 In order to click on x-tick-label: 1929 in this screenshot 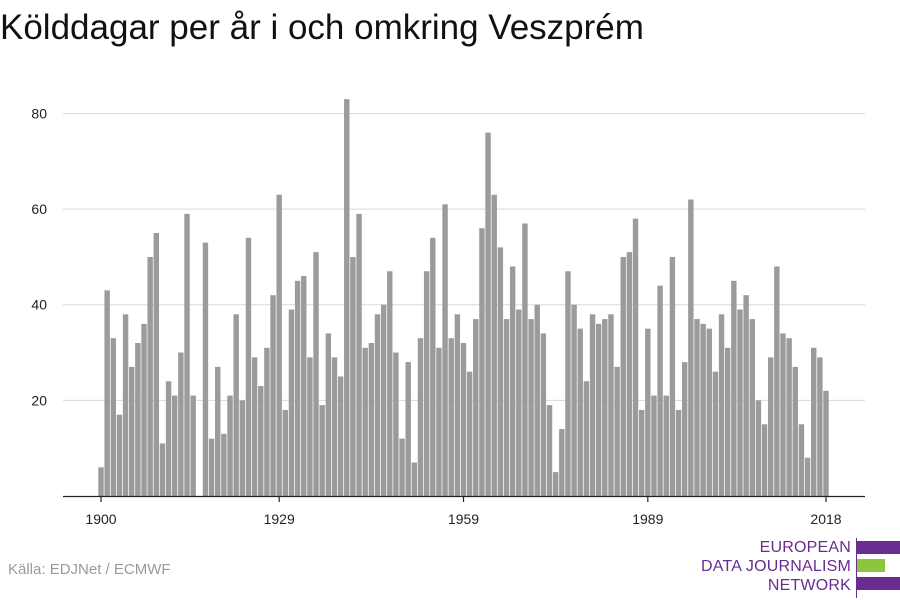, I will do `click(279, 519)`.